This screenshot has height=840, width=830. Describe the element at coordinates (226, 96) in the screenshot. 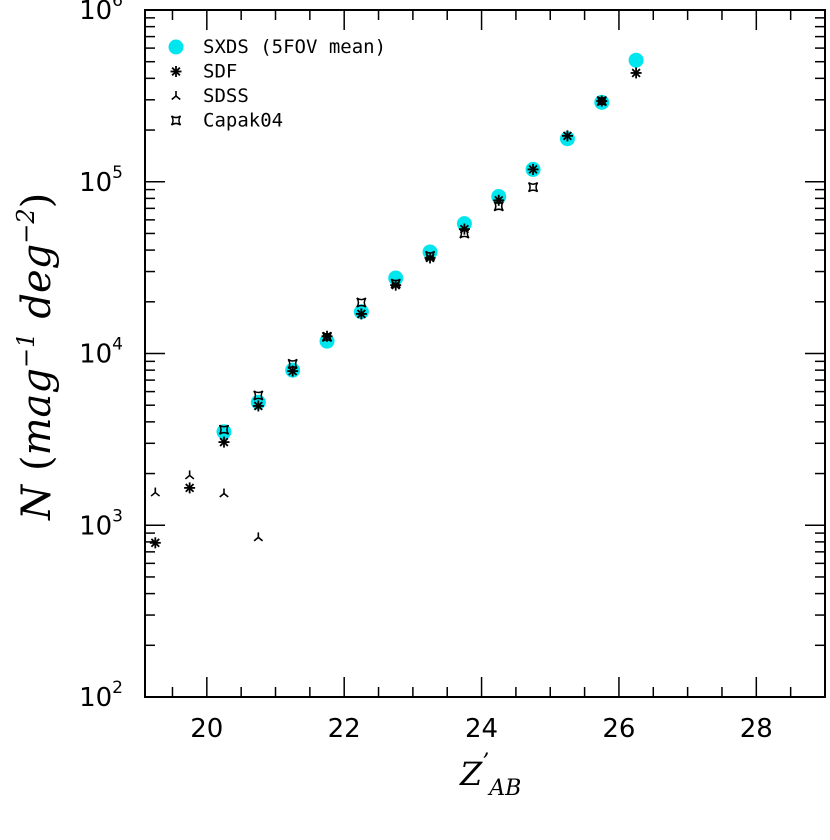

I see `legend-label: SDSS` at that location.